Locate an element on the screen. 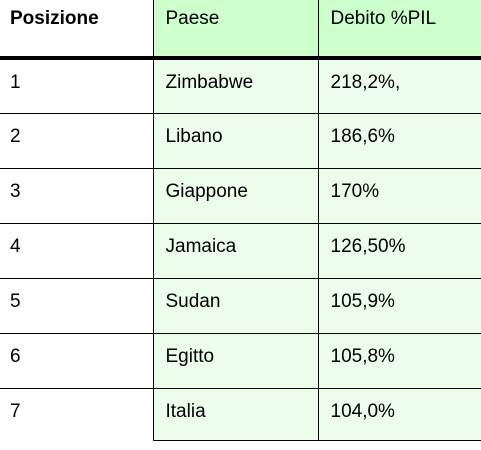 The image size is (481, 450). cell-position: 4 is located at coordinates (76, 250).